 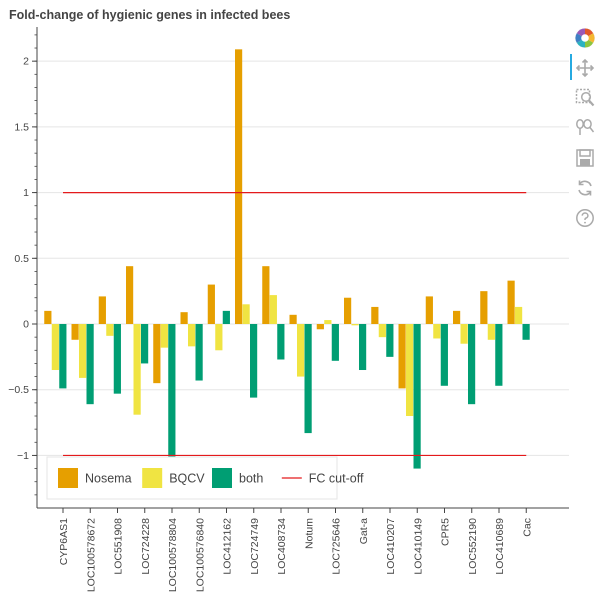 I want to click on legend-swatch-bqcv, so click(x=152, y=478).